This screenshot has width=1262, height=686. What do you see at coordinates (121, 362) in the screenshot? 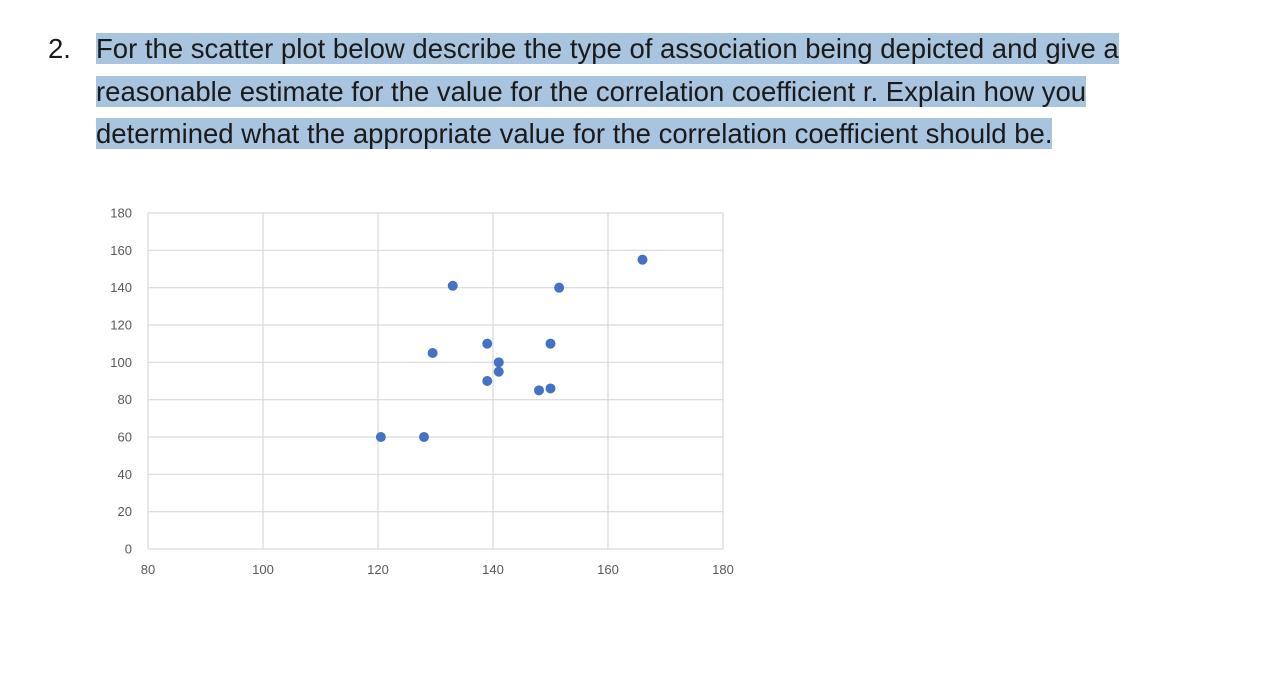
I see `y-tick-label-5: 100` at bounding box center [121, 362].